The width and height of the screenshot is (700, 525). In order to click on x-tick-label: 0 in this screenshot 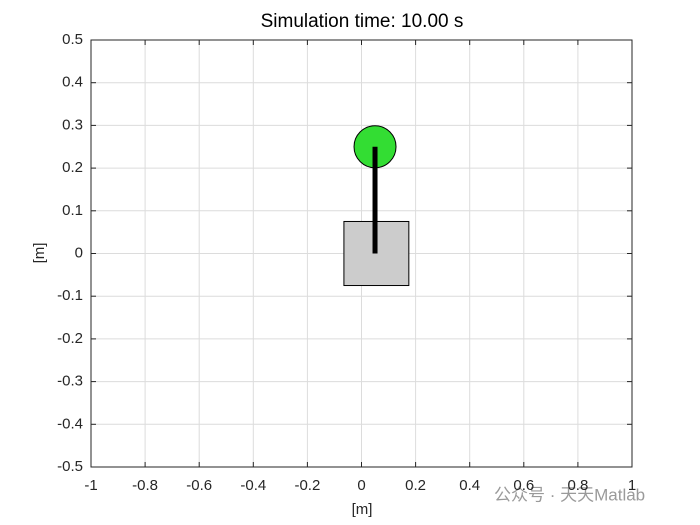, I will do `click(361, 485)`.